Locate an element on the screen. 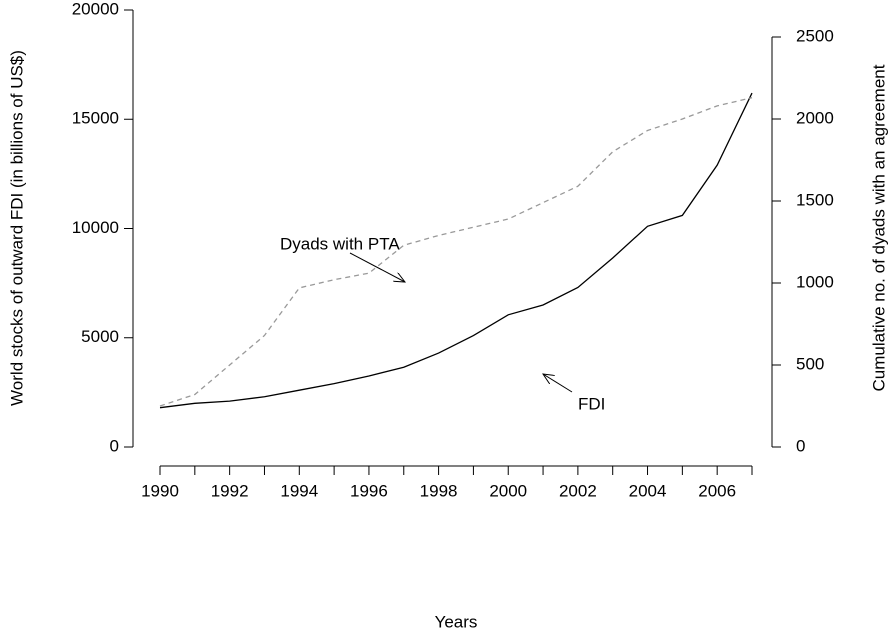 This screenshot has width=893, height=634. annotation: FDI is located at coordinates (591, 403).